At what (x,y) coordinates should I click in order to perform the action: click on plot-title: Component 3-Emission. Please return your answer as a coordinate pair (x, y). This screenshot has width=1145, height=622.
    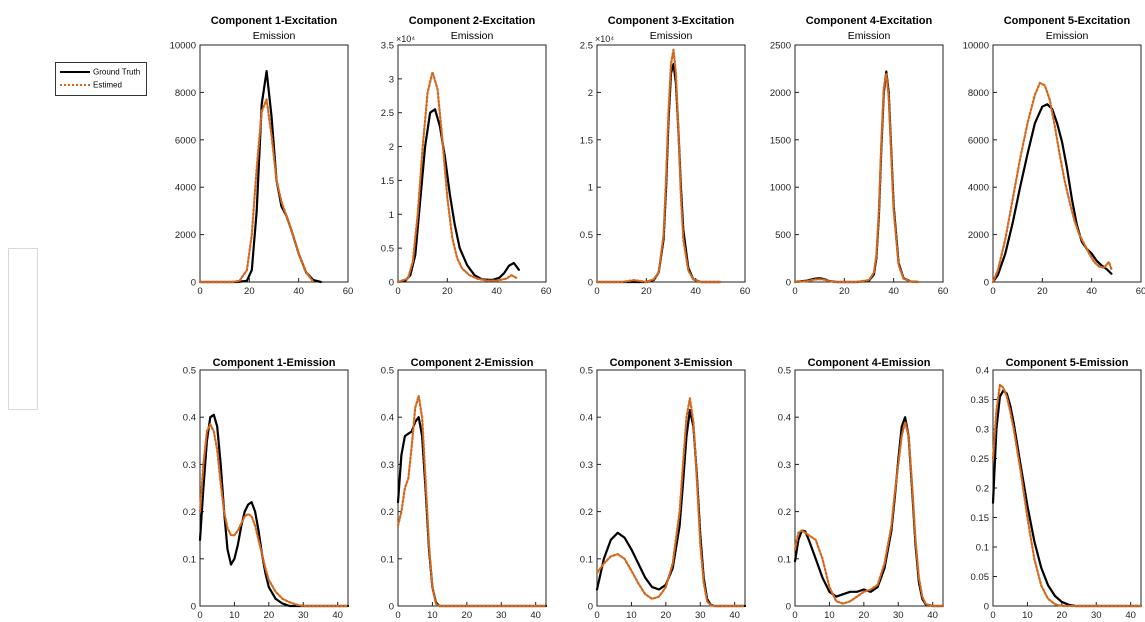
    Looking at the image, I should click on (671, 363).